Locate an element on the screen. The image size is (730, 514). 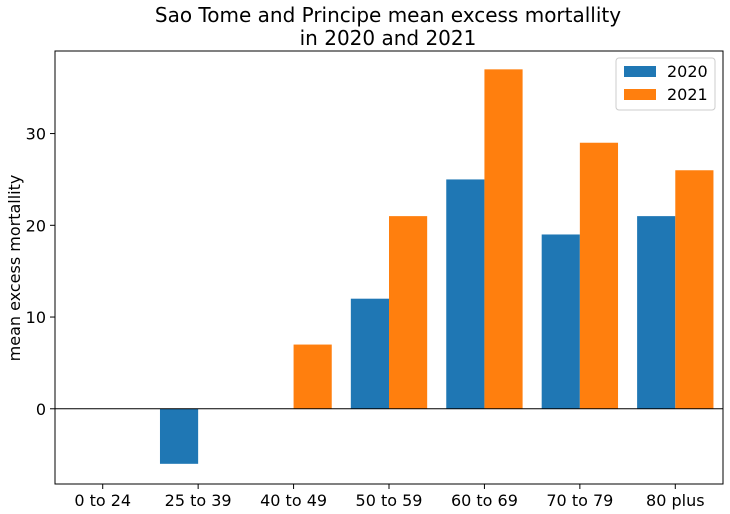
x-tick-label: 0 to 24 is located at coordinates (102, 500).